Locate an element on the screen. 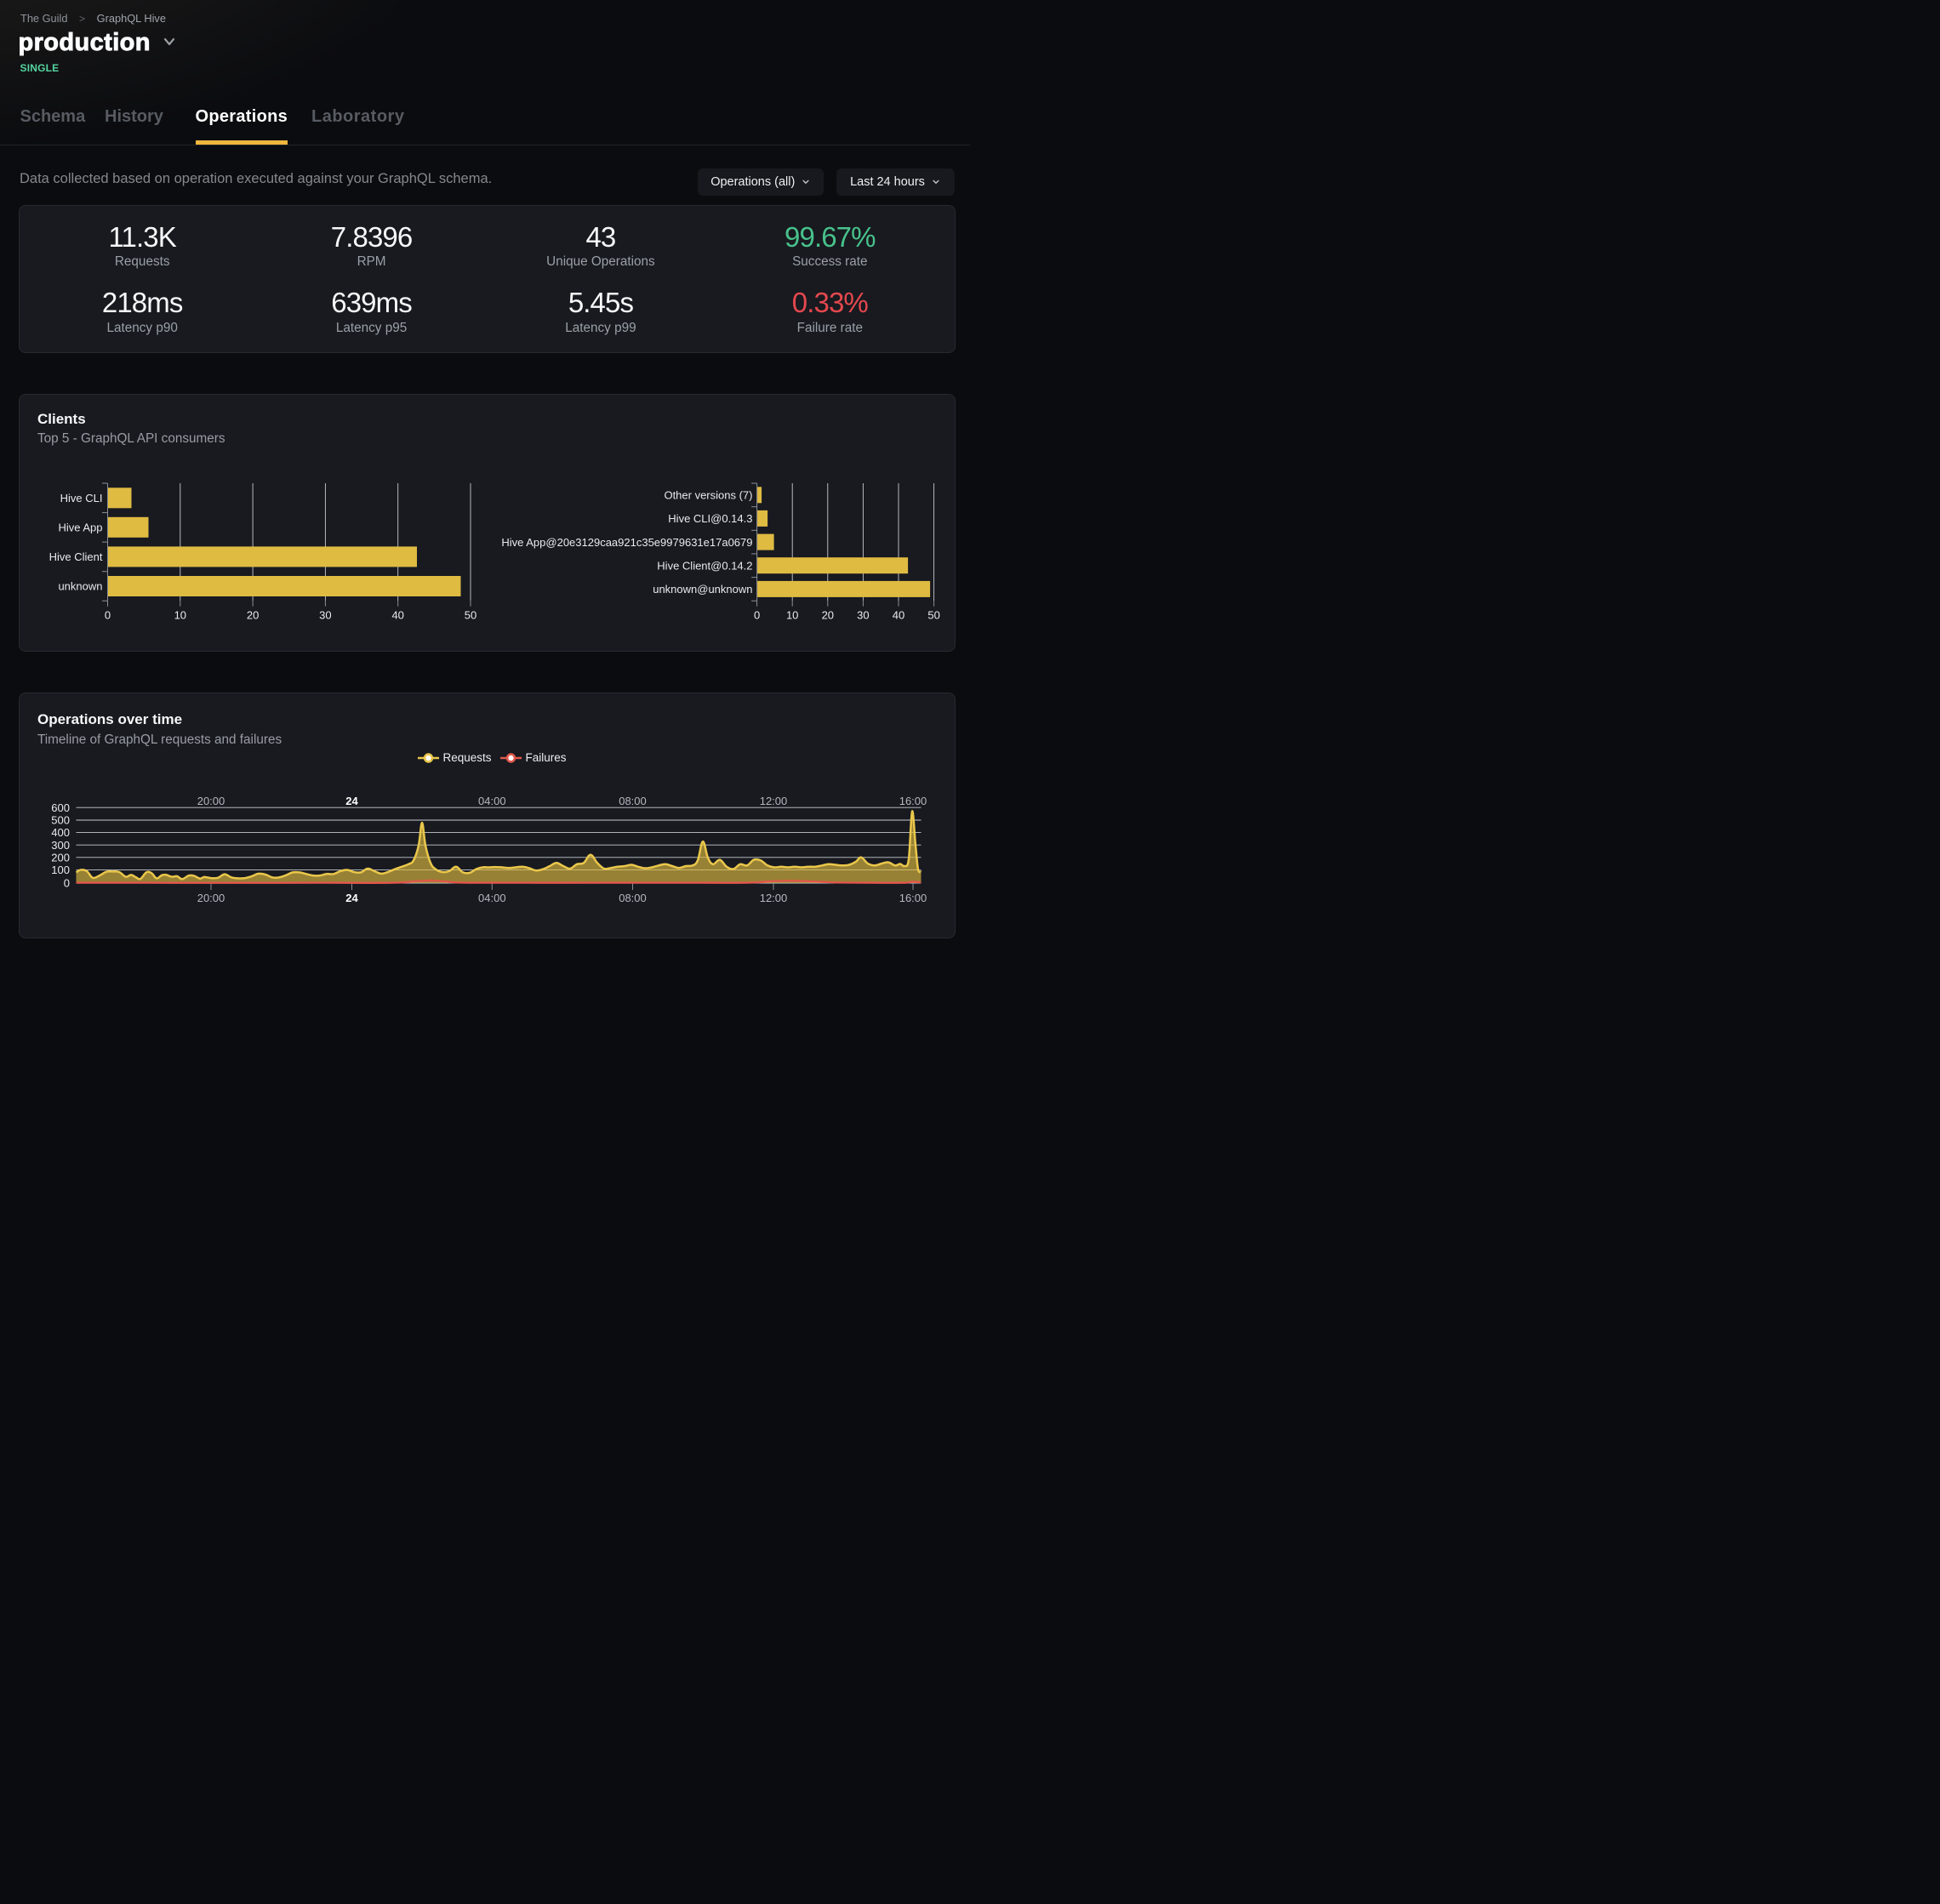  svg-text: Hive CLI@0.14.3 is located at coordinates (710, 518).